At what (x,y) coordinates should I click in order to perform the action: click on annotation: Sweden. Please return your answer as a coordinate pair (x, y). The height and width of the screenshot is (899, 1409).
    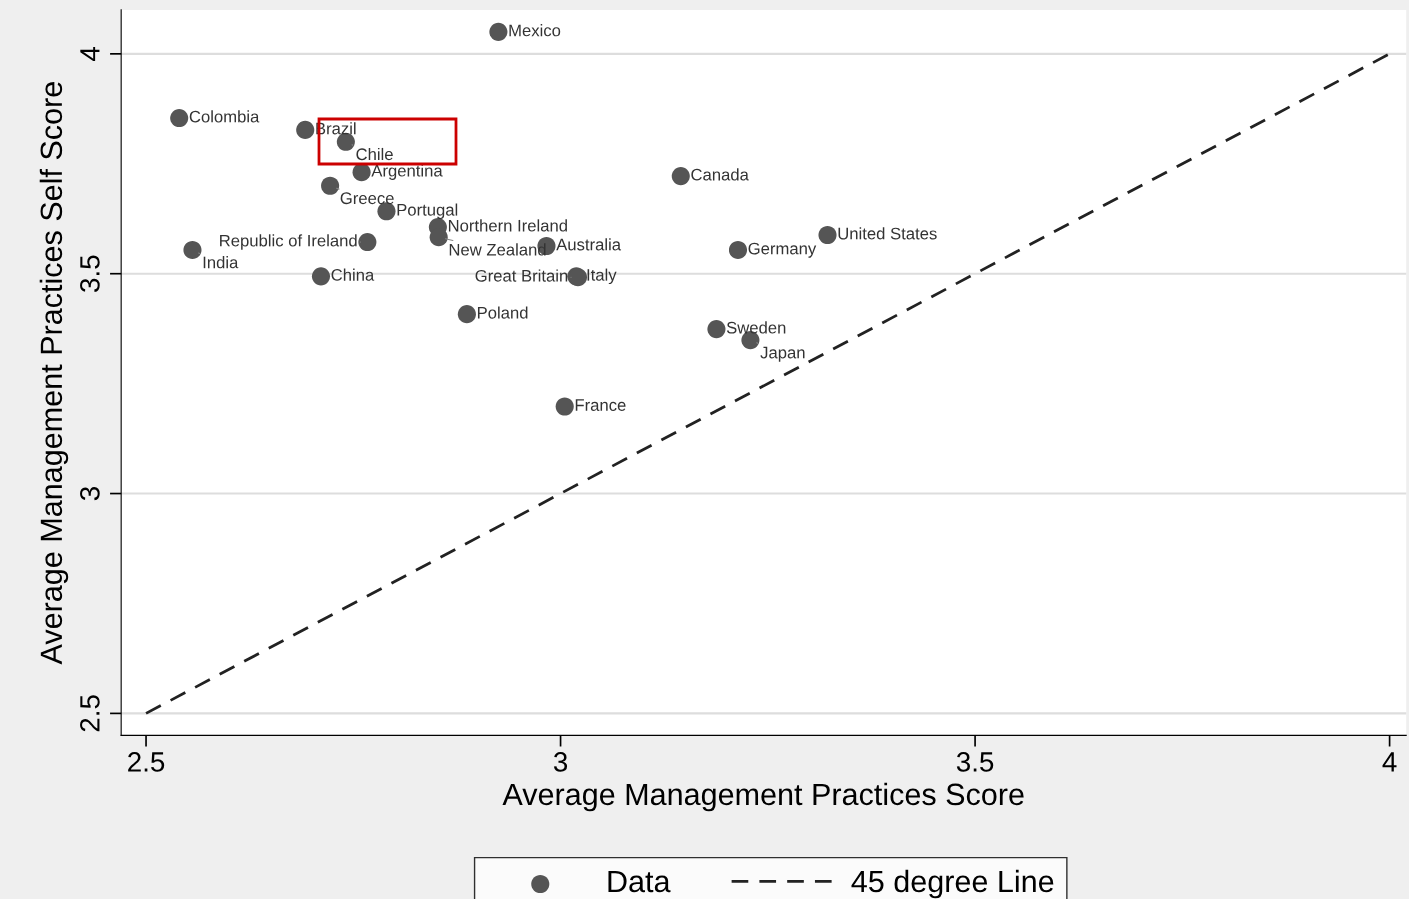
    Looking at the image, I should click on (756, 327).